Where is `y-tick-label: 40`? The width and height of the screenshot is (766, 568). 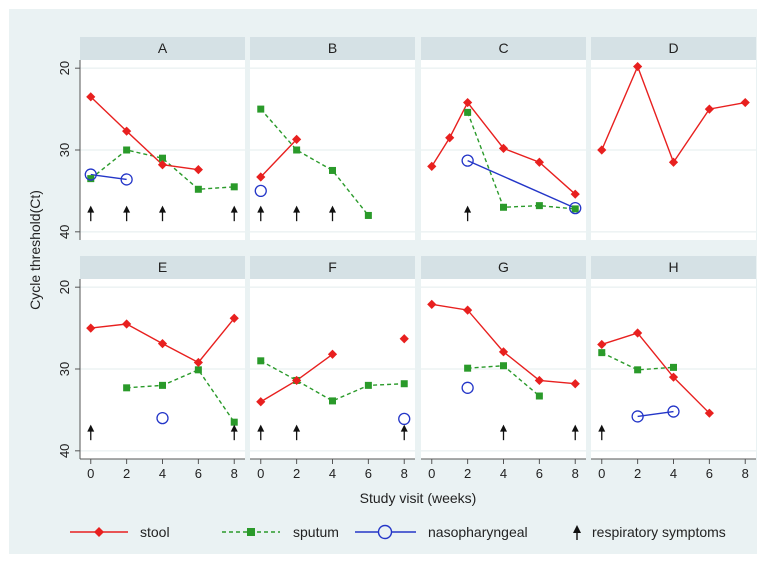 y-tick-label: 40 is located at coordinates (64, 232).